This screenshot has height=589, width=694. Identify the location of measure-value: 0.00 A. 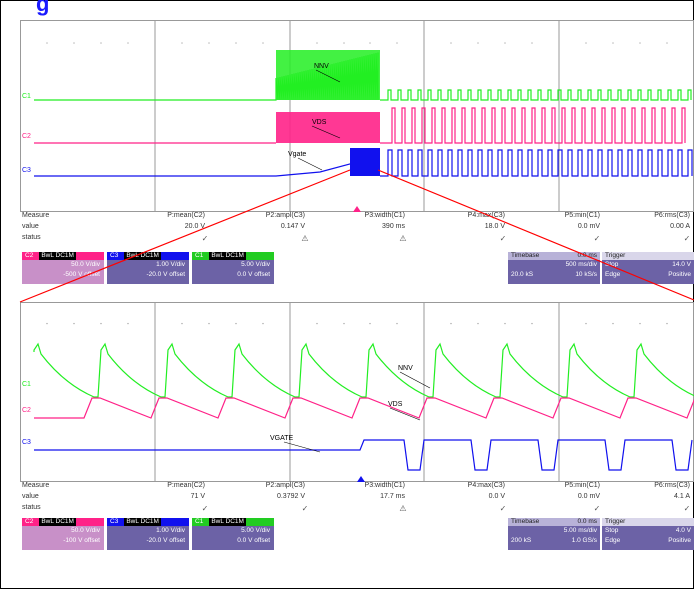
(680, 226).